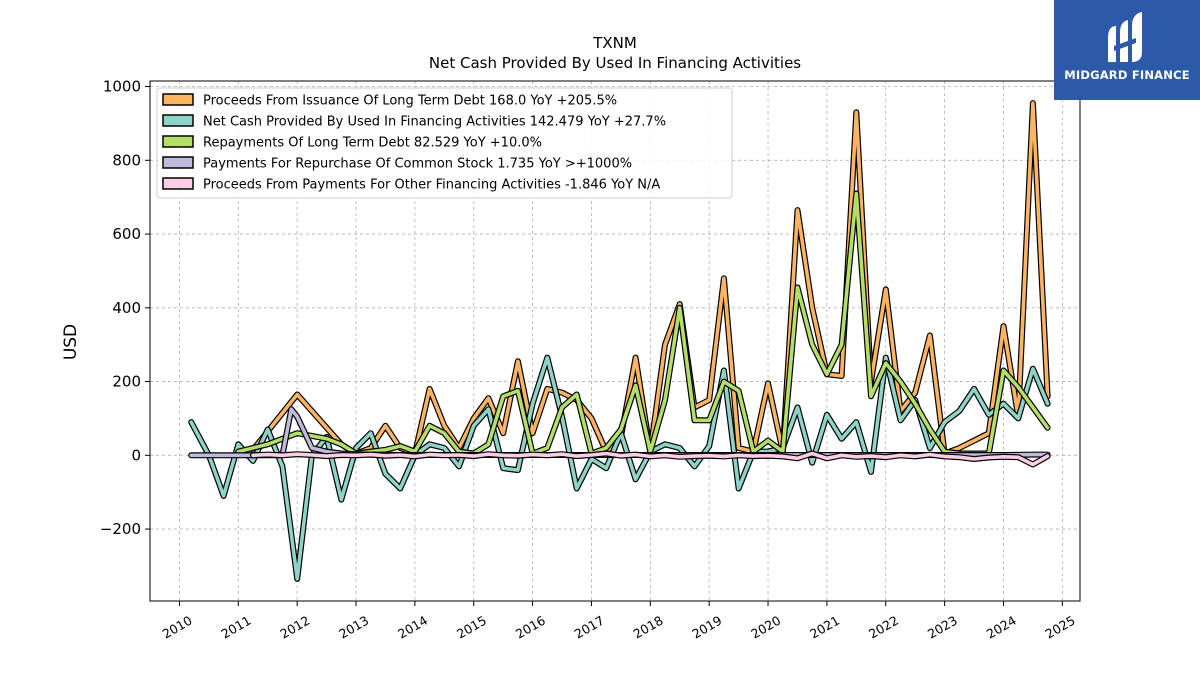 This screenshot has width=1200, height=675. What do you see at coordinates (412, 627) in the screenshot?
I see `x-tick-label: 2014` at bounding box center [412, 627].